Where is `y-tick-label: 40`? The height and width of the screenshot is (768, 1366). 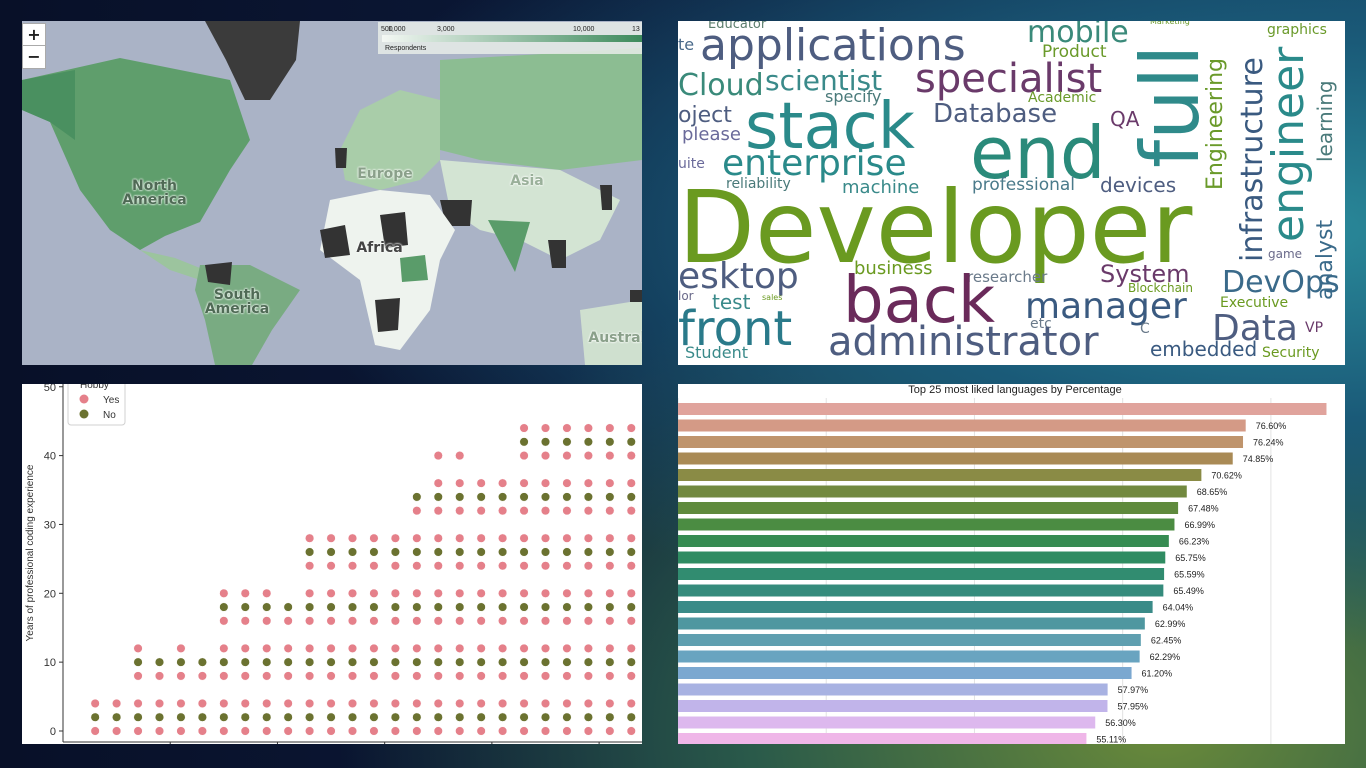 y-tick-label: 40 is located at coordinates (50, 457).